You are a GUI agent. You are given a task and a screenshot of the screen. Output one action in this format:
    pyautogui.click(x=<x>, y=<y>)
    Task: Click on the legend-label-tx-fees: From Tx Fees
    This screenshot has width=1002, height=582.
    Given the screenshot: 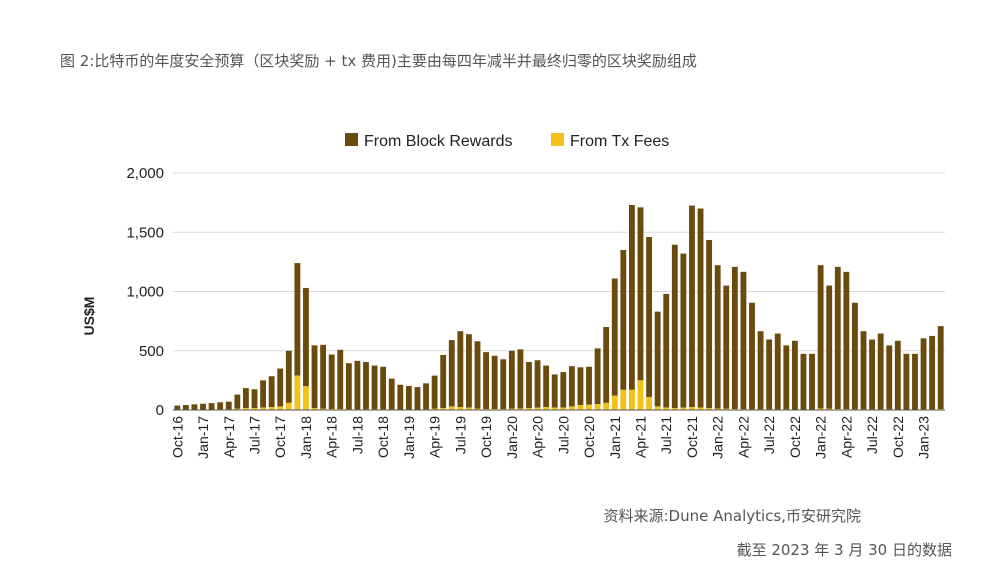 What is the action you would take?
    pyautogui.click(x=619, y=141)
    